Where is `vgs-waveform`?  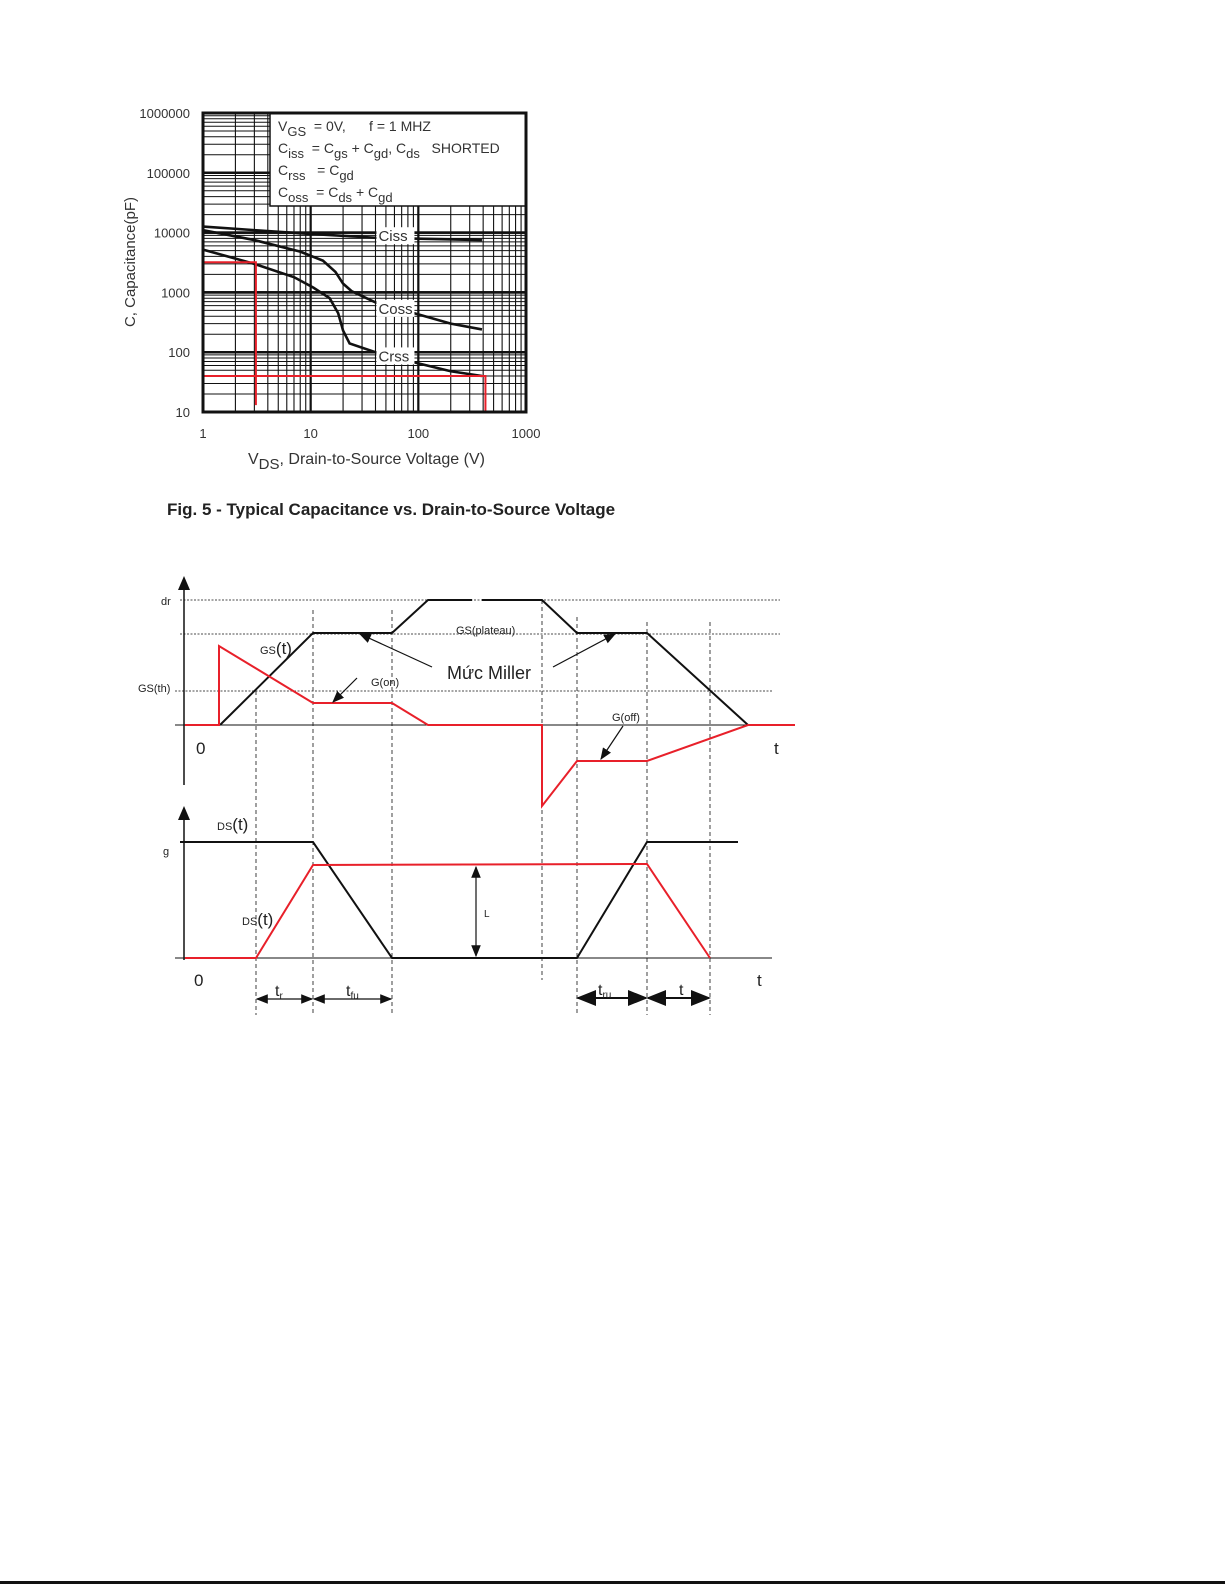 vgs-waveform is located at coordinates (345, 662).